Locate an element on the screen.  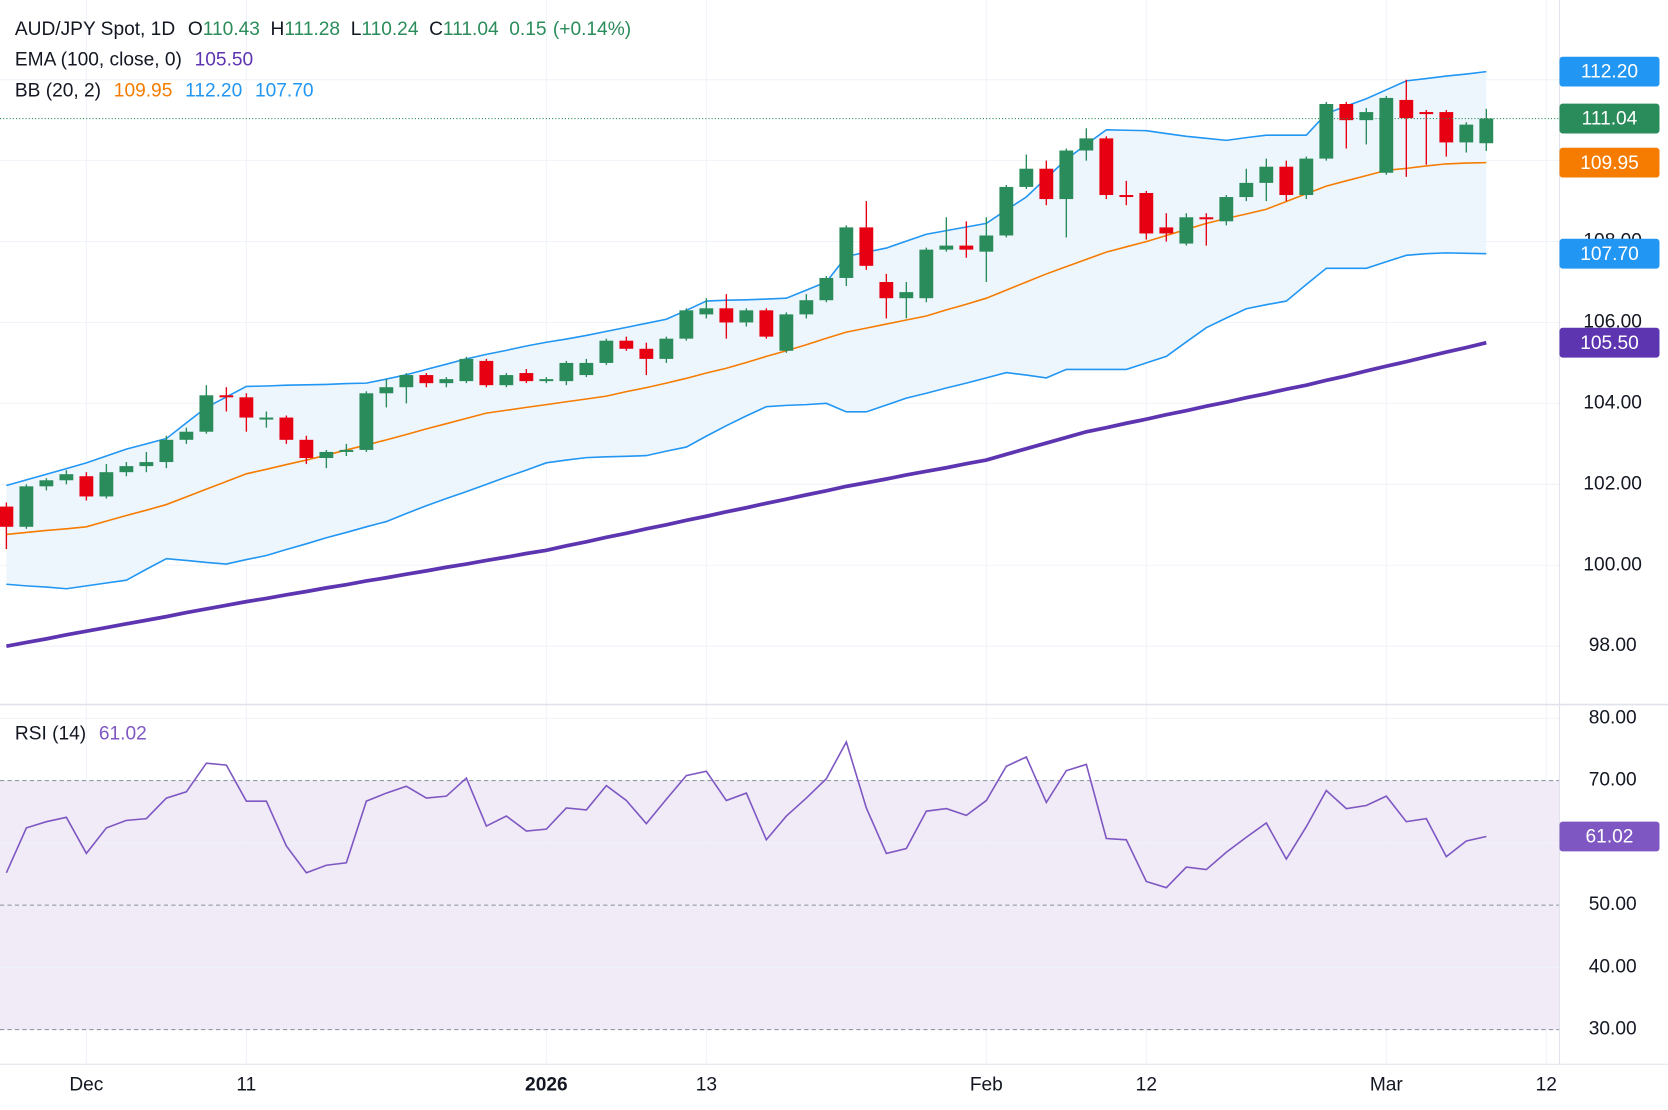
price-badge-label: 109.95 is located at coordinates (1609, 163).